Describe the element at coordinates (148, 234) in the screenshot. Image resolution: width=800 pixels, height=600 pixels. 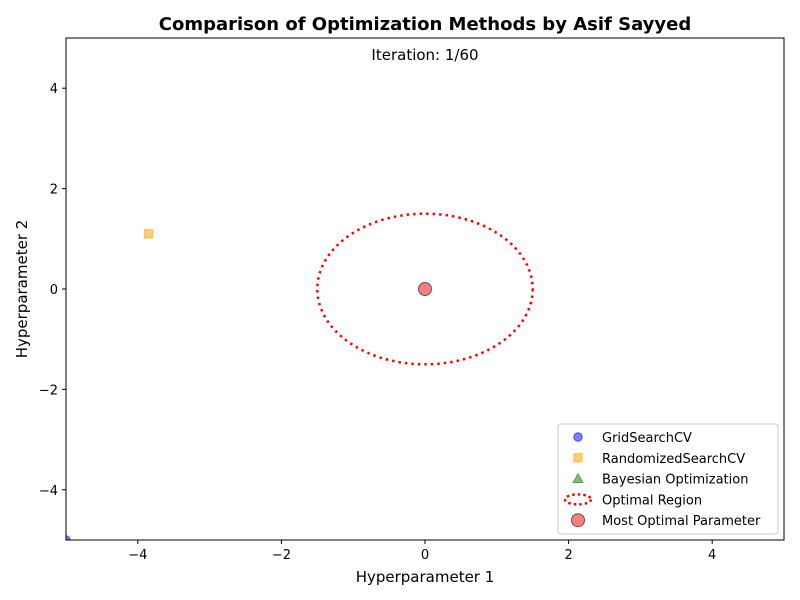
I see `data-point` at that location.